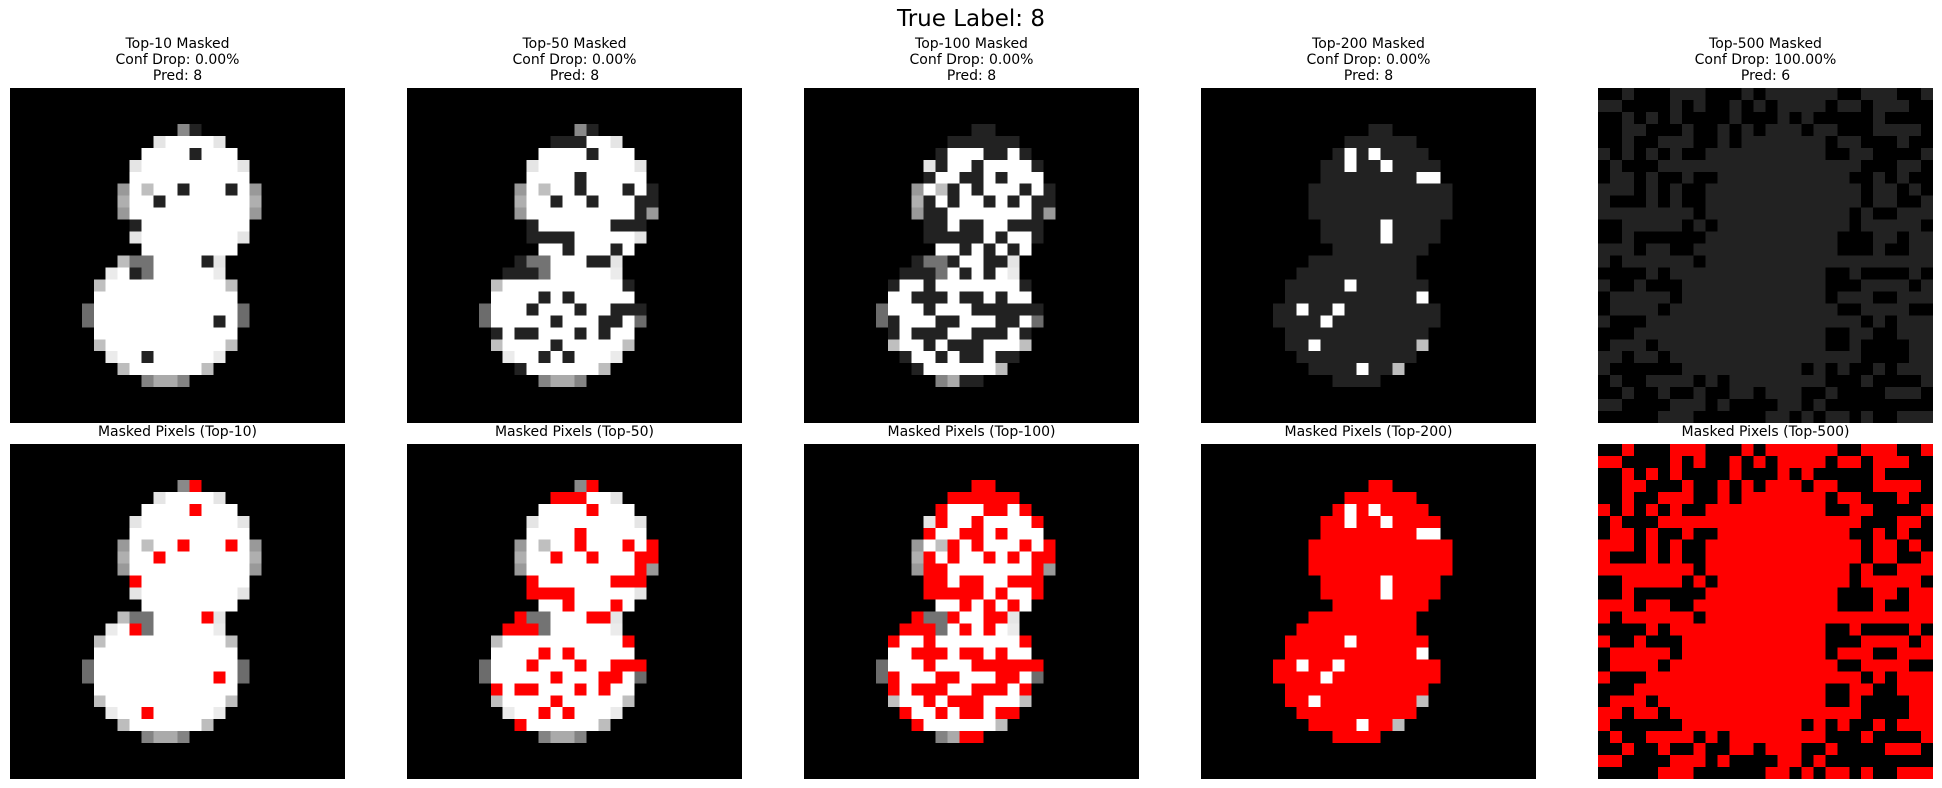 Image resolution: width=1942 pixels, height=788 pixels. What do you see at coordinates (1368, 255) in the screenshot?
I see `masked-image-panel` at bounding box center [1368, 255].